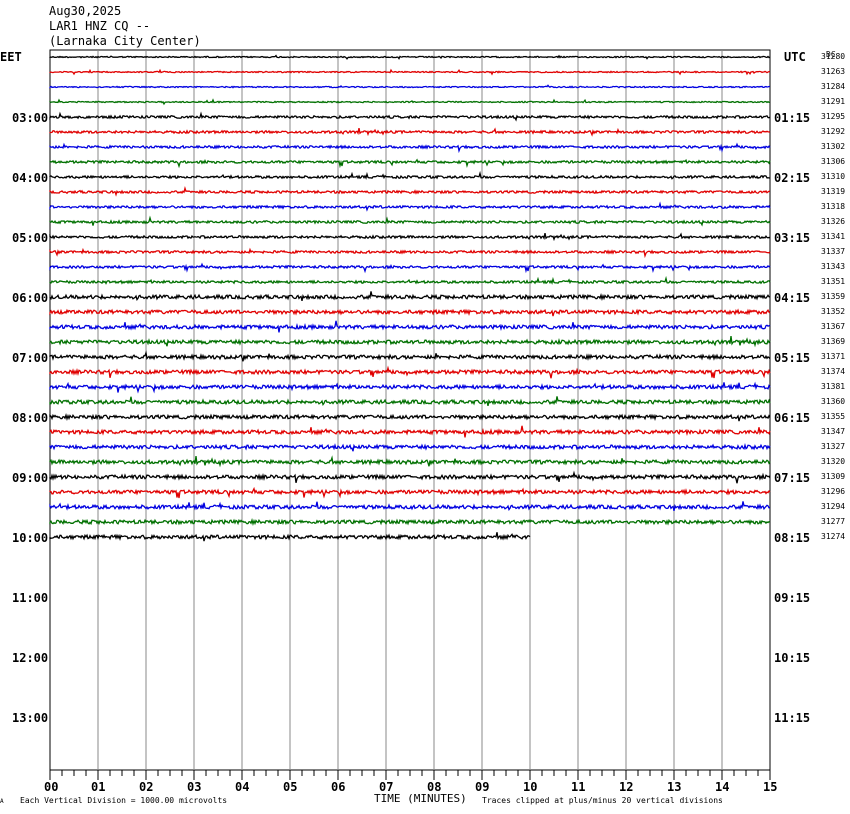 The height and width of the screenshot is (814, 850). What do you see at coordinates (482, 787) in the screenshot?
I see `x-tick-label: 09` at bounding box center [482, 787].